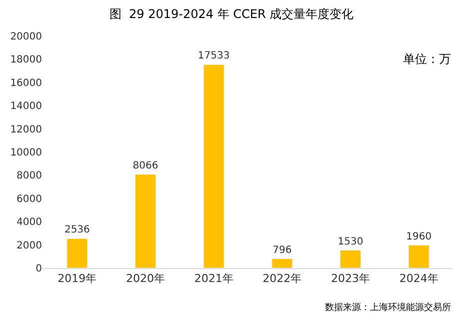  I want to click on y-tick-label: 14000, so click(26, 106).